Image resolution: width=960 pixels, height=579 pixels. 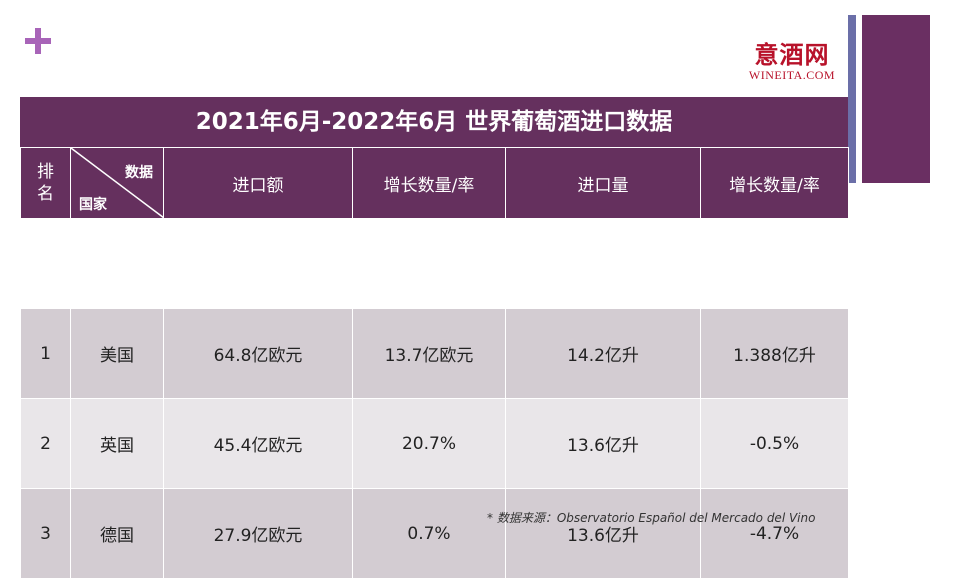 I want to click on cell-import-value: 27.9亿欧元, so click(x=258, y=533).